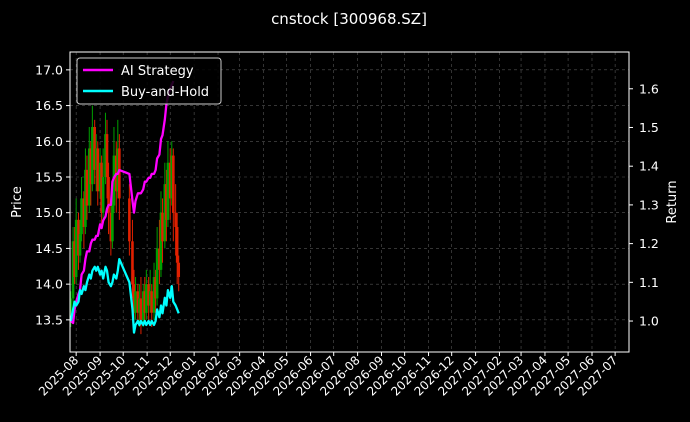  Describe the element at coordinates (49, 319) in the screenshot. I see `y-left-tick-label: 13.5` at that location.